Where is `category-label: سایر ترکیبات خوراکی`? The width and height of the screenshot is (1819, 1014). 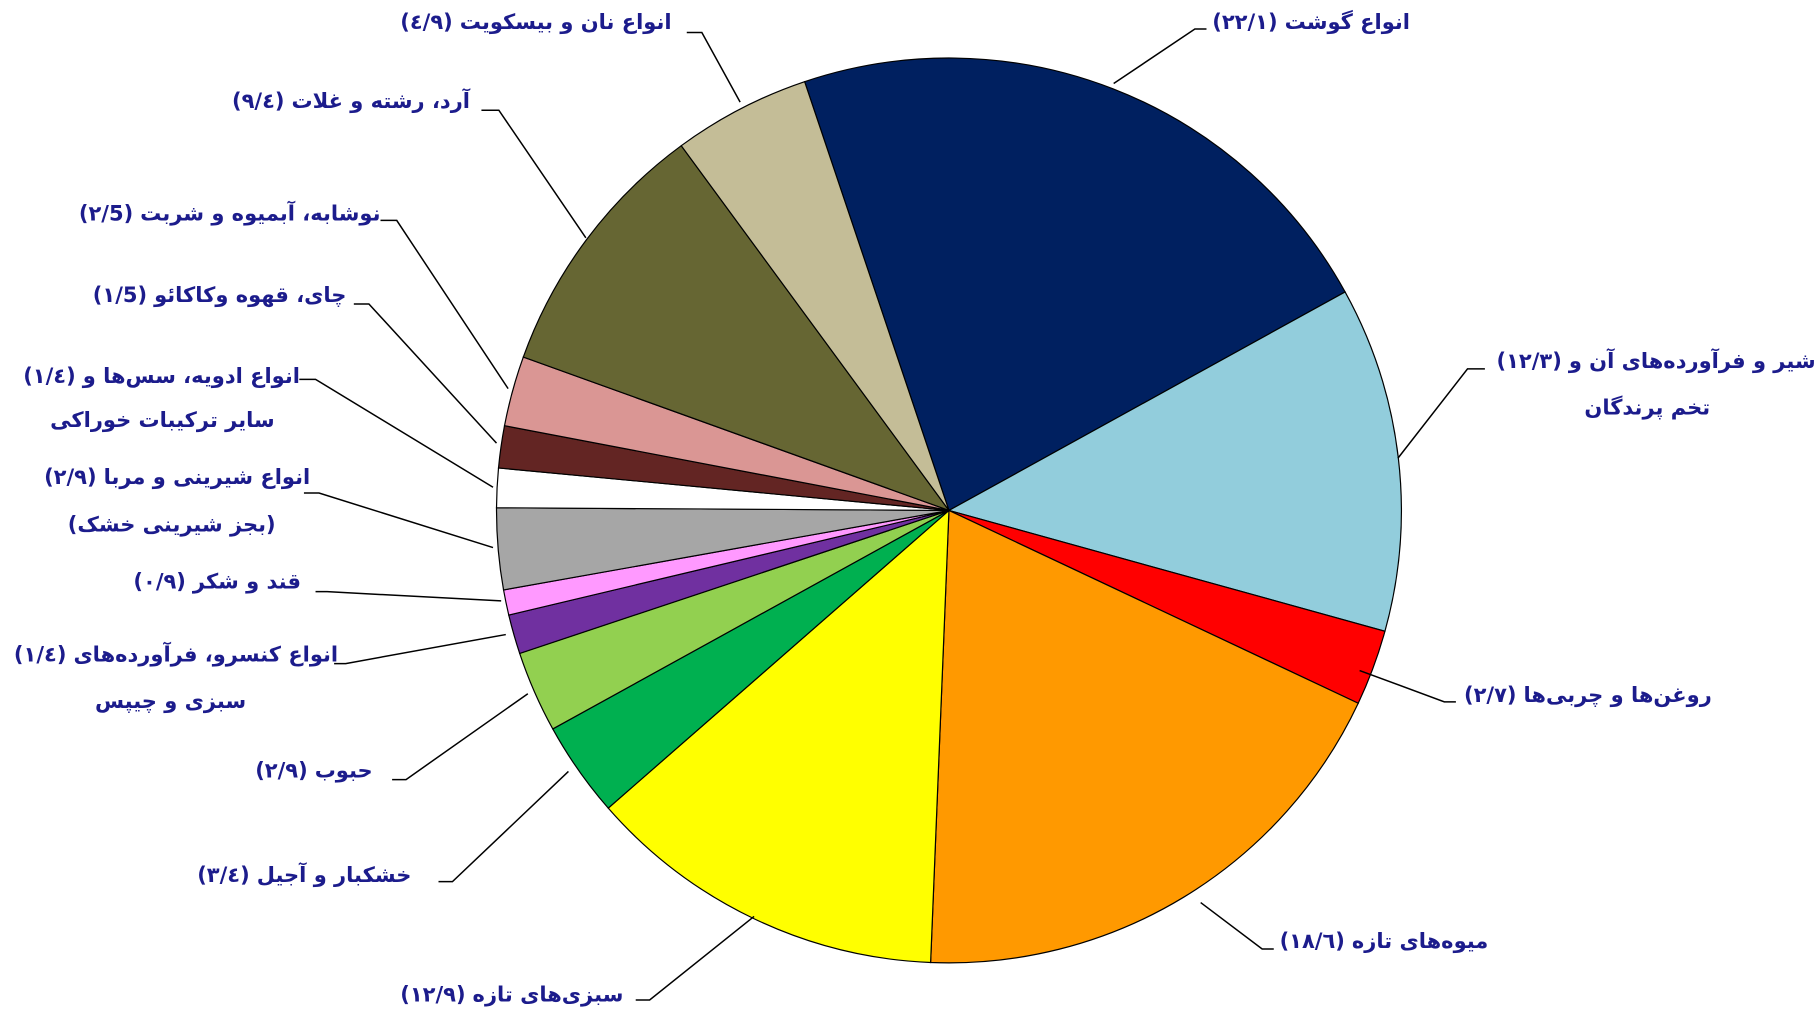
category-label: سایر ترکیبات خوراکی is located at coordinates (162, 420).